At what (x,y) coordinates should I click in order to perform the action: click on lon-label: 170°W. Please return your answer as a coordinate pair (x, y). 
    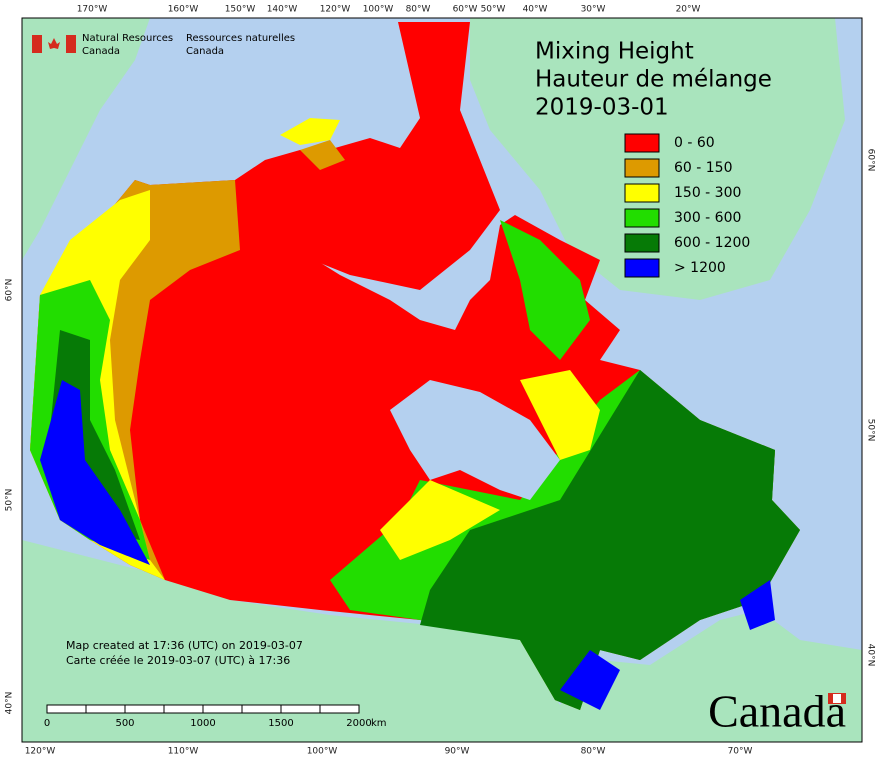
    Looking at the image, I should click on (92, 10).